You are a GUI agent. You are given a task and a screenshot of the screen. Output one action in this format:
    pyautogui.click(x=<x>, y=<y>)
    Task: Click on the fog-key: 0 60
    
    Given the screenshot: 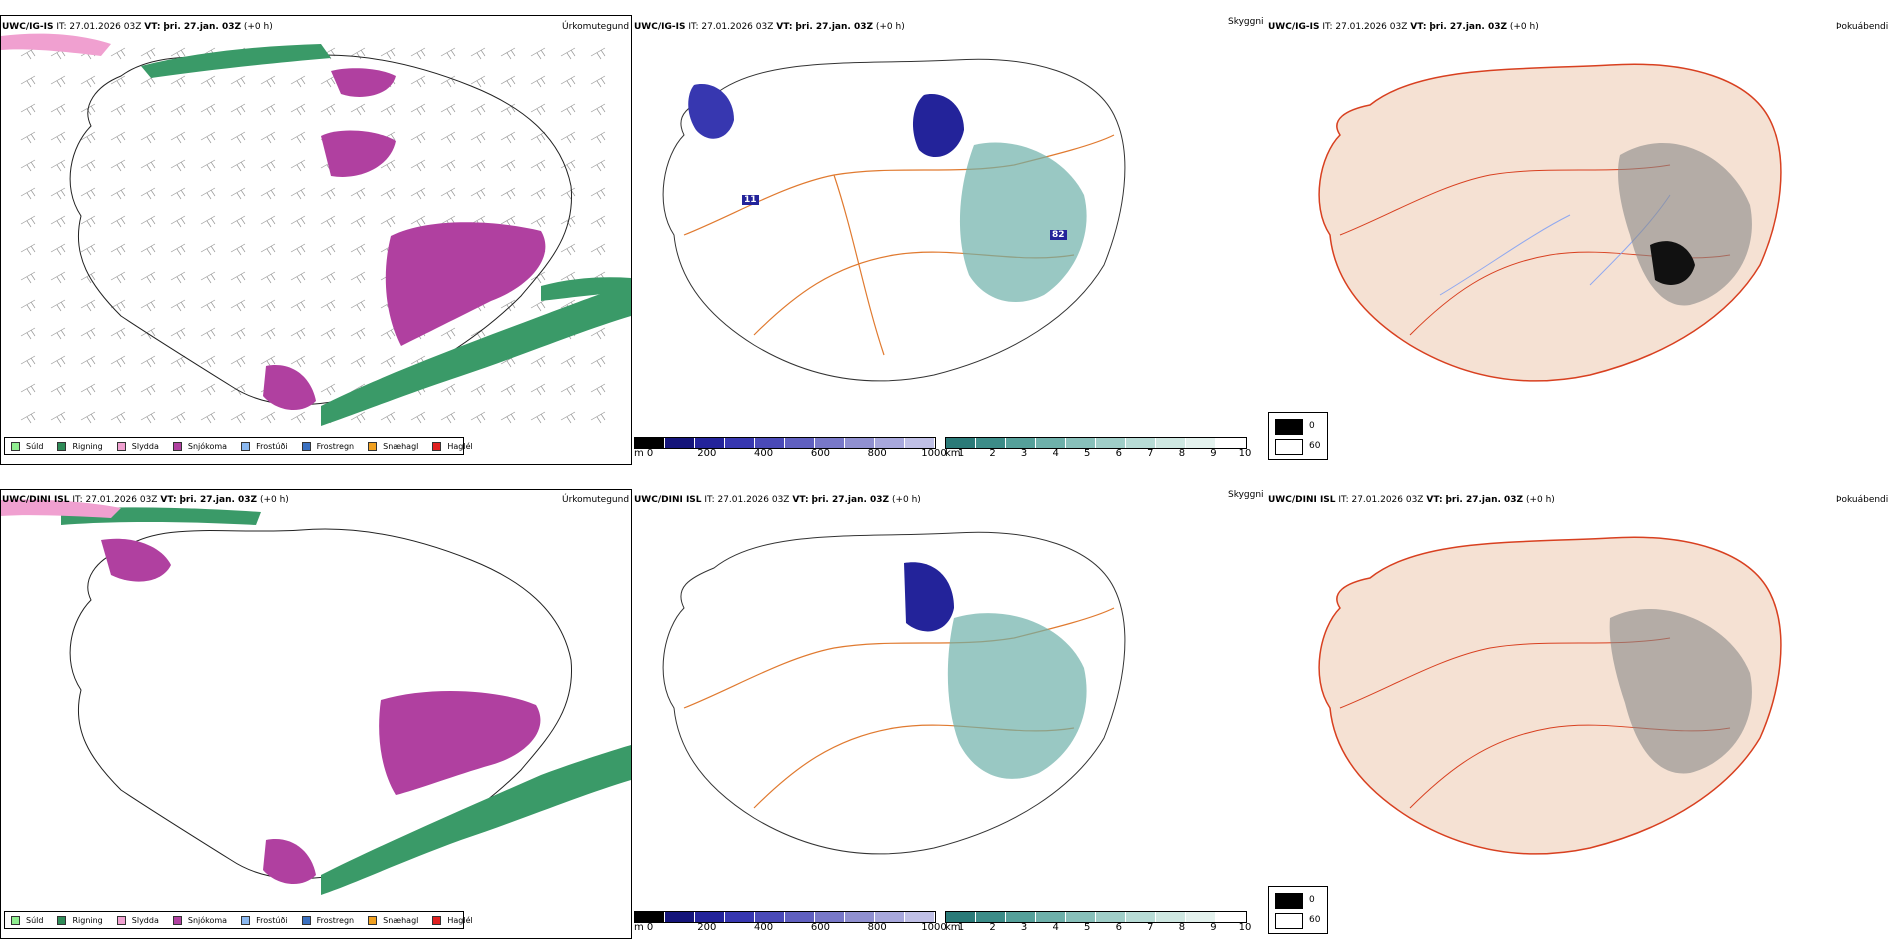 What is the action you would take?
    pyautogui.click(x=1298, y=436)
    